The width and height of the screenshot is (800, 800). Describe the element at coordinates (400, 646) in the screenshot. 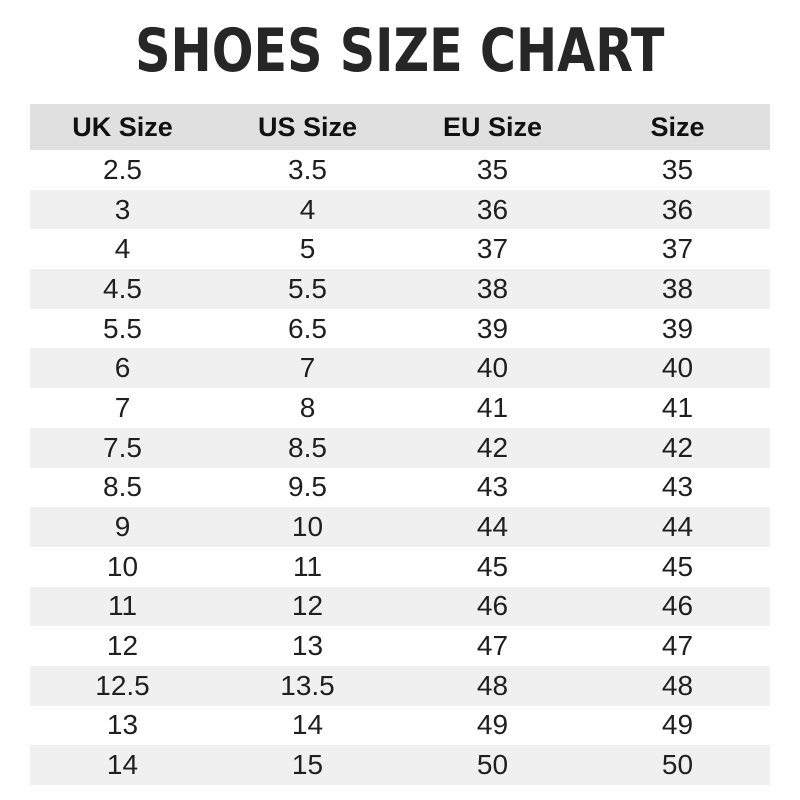

I see `table-row: 12 13 47 47` at that location.